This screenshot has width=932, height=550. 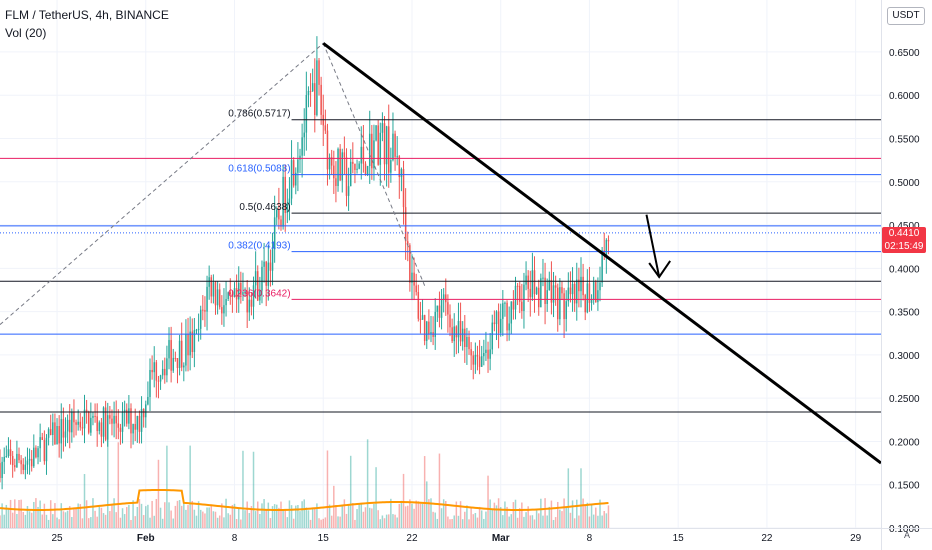 What do you see at coordinates (904, 139) in the screenshot?
I see `y-tick-label: 0.5500` at bounding box center [904, 139].